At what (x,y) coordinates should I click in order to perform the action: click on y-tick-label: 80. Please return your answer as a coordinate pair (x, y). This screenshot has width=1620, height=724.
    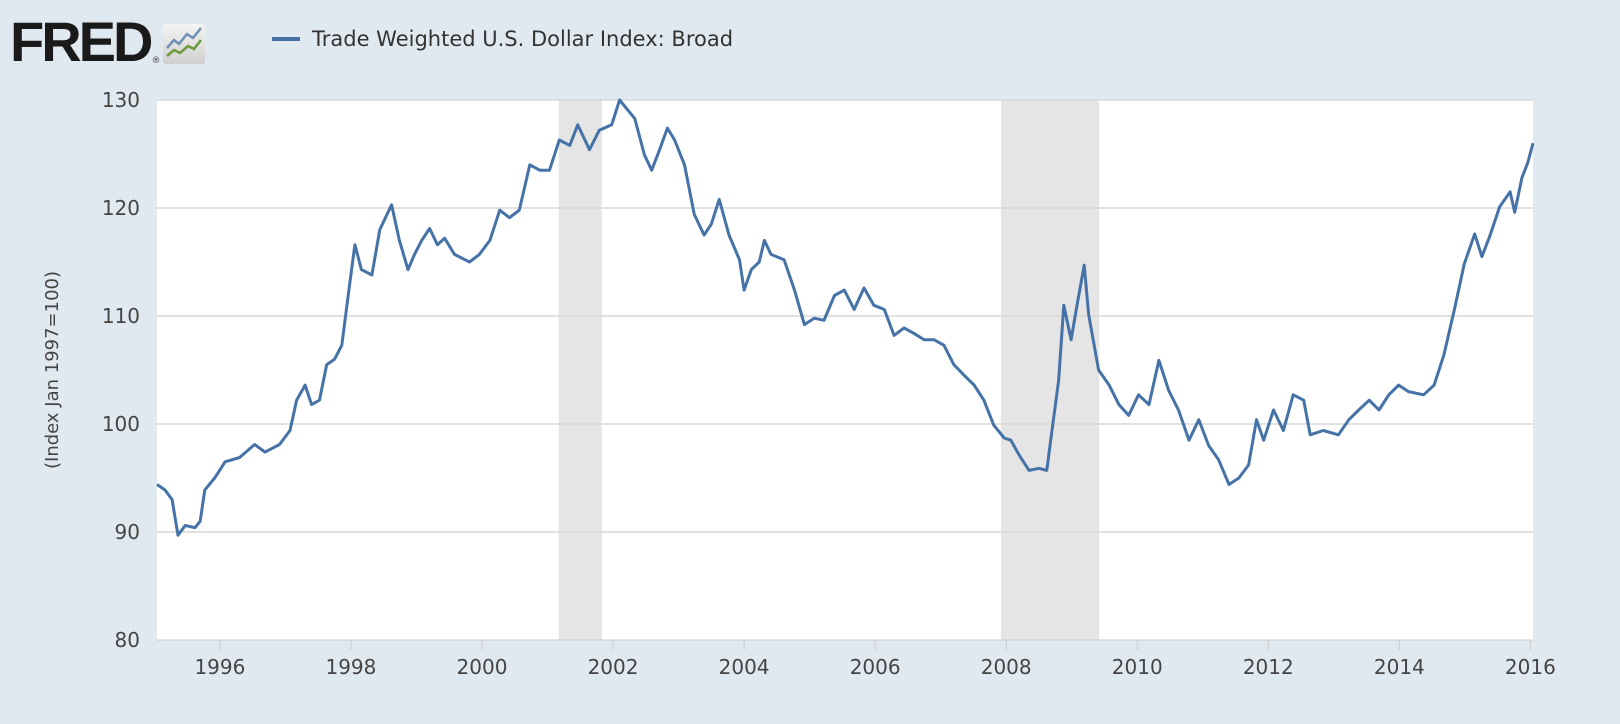
    Looking at the image, I should click on (127, 640).